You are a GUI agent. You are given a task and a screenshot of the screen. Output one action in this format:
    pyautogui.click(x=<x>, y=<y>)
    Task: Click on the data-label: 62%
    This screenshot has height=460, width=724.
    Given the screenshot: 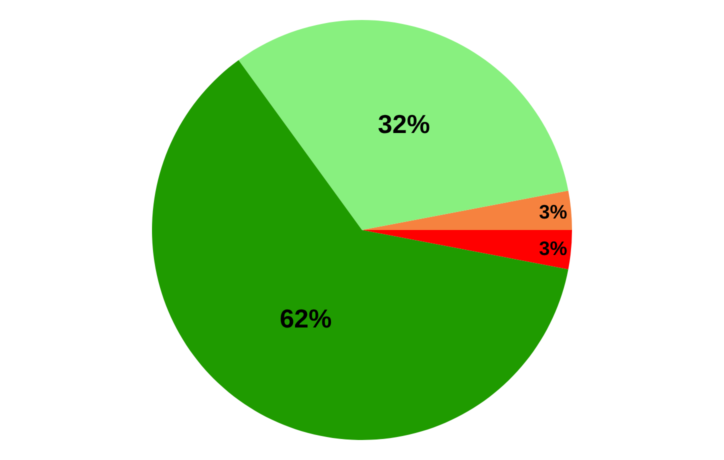 What is the action you would take?
    pyautogui.click(x=306, y=319)
    